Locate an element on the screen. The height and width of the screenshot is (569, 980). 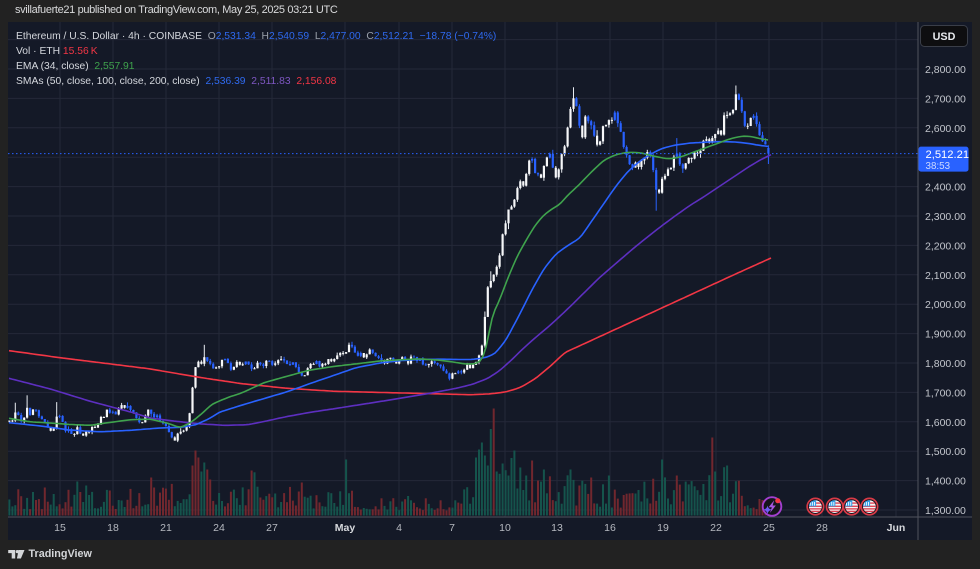
svg-text: 4 is located at coordinates (399, 528).